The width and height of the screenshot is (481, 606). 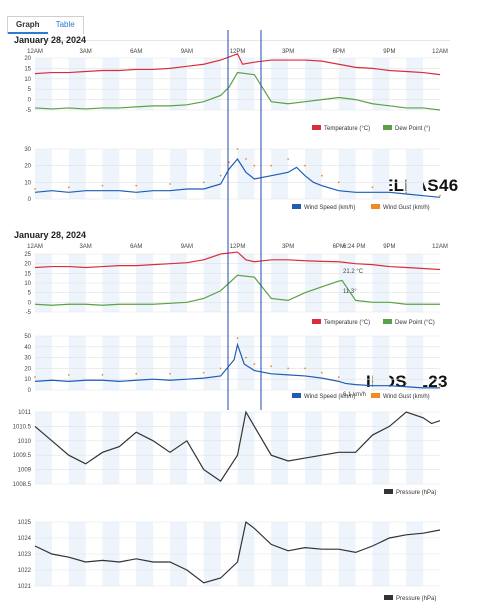 I want to click on legend-label: Dew Point (°C), so click(x=415, y=323).